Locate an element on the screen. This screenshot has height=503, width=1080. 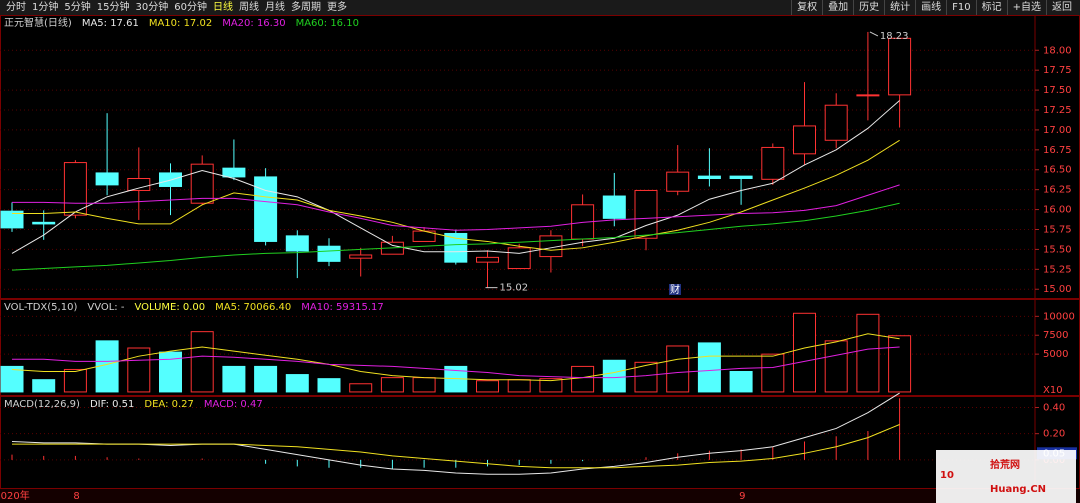
y-tick-label: 16.50 is located at coordinates (1057, 170).